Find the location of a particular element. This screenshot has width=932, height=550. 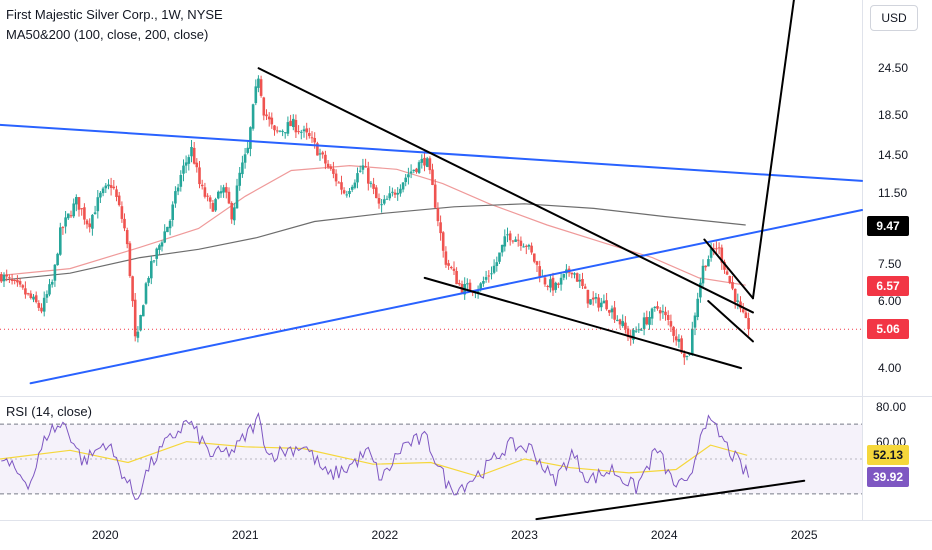

chart-title: First Majestic Silver Corp., 1W, NYSE is located at coordinates (114, 14).